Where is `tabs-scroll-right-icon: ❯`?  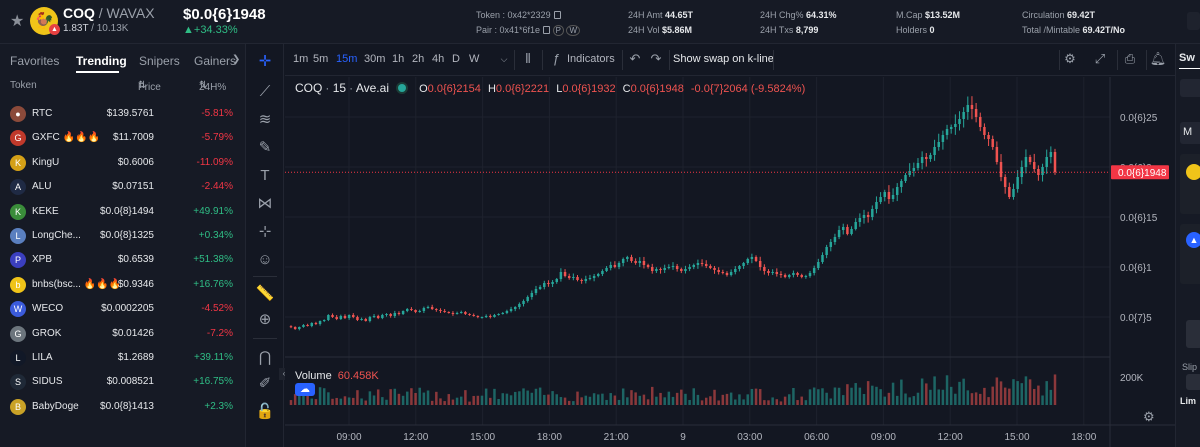
tabs-scroll-right-icon: ❯ is located at coordinates (236, 59).